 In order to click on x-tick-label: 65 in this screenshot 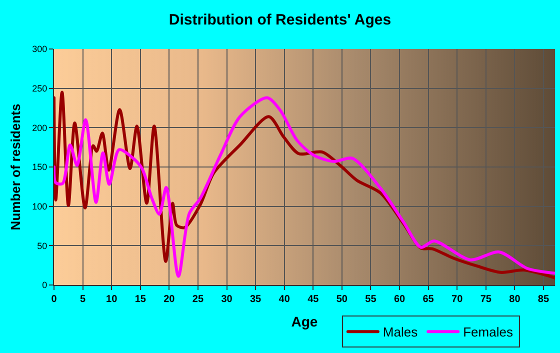, I will do `click(428, 299)`.